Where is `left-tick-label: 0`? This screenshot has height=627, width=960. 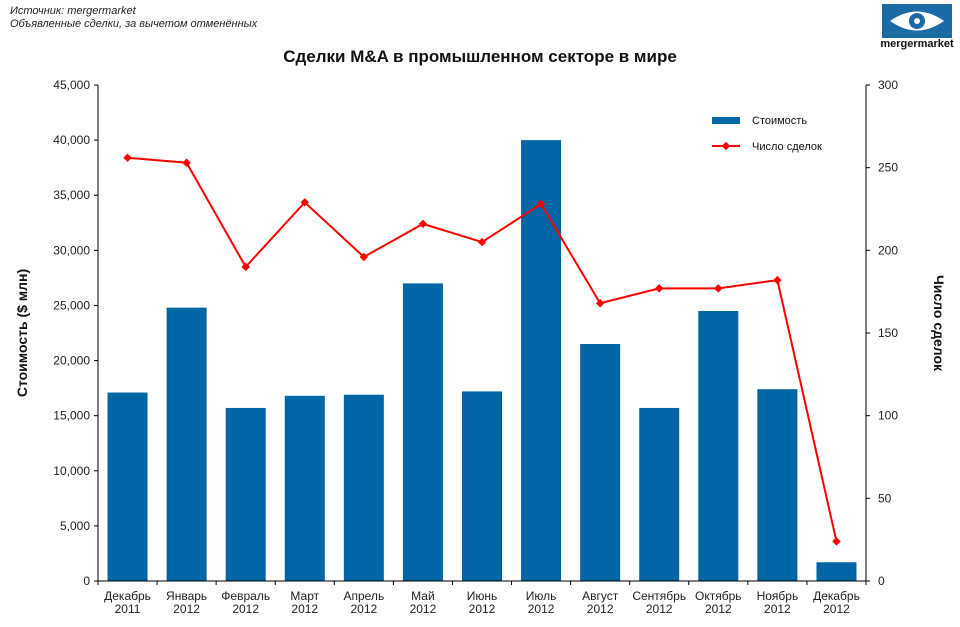 left-tick-label: 0 is located at coordinates (86, 581).